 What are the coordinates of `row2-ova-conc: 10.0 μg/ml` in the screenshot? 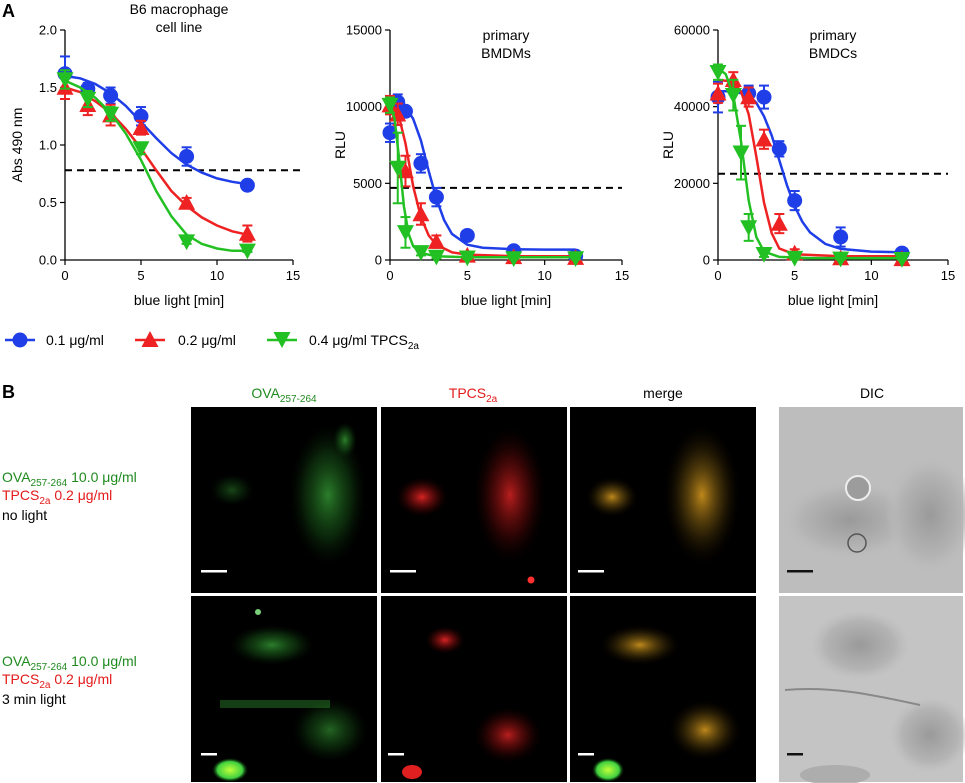 It's located at (102, 661).